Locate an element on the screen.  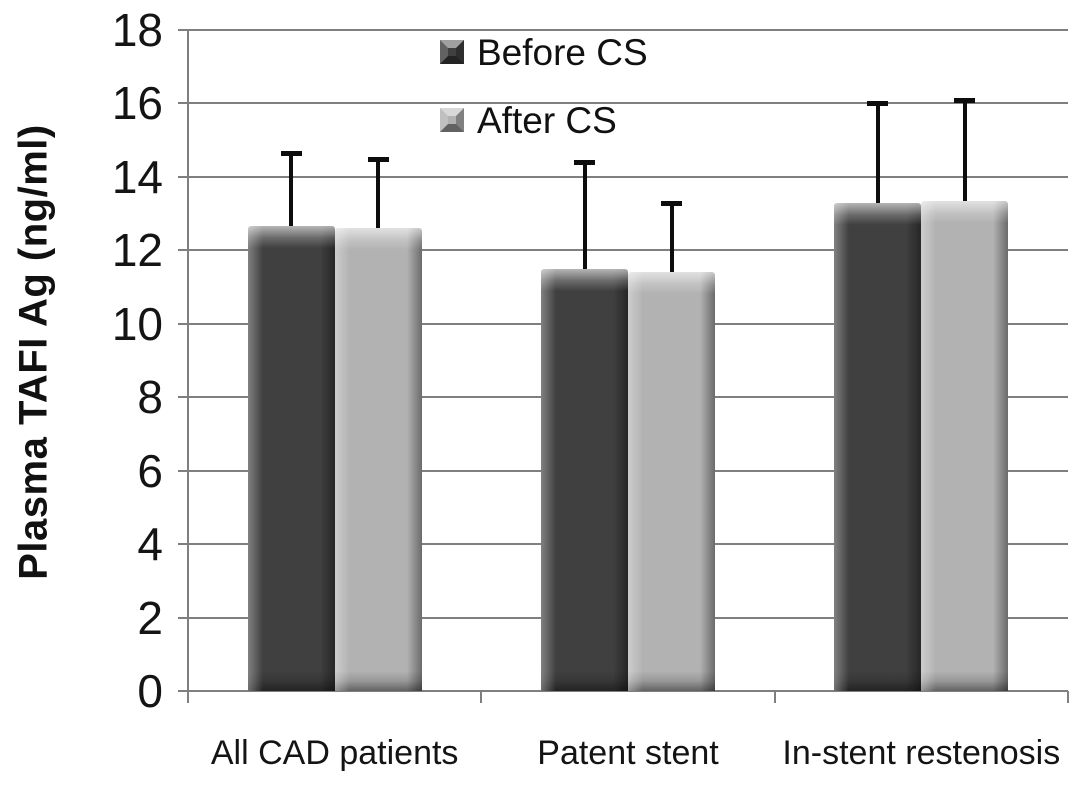
x-category-label: All CAD patients is located at coordinates (334, 753).